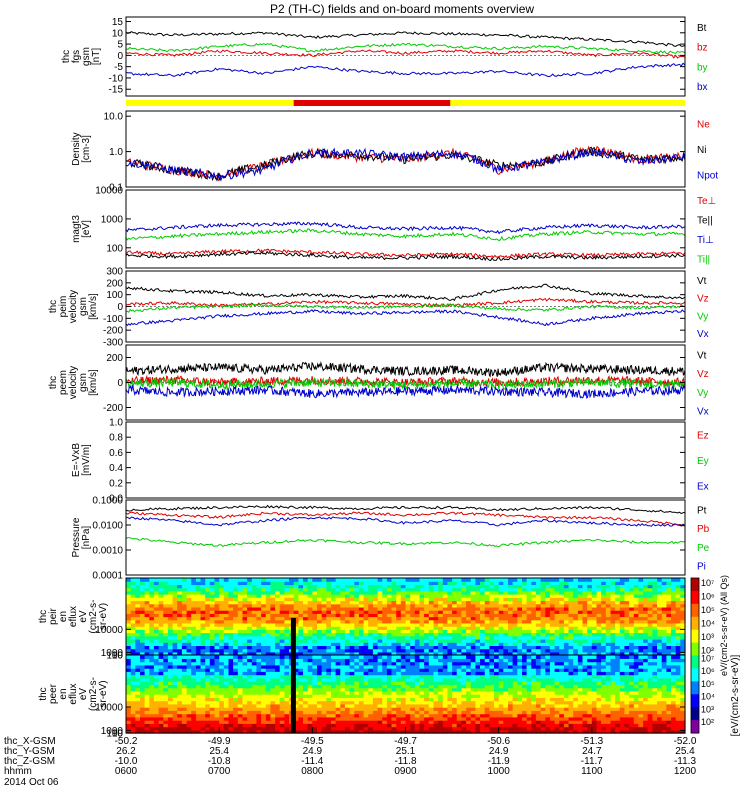 The image size is (750, 805). I want to click on data-gap-stripe, so click(293, 636).